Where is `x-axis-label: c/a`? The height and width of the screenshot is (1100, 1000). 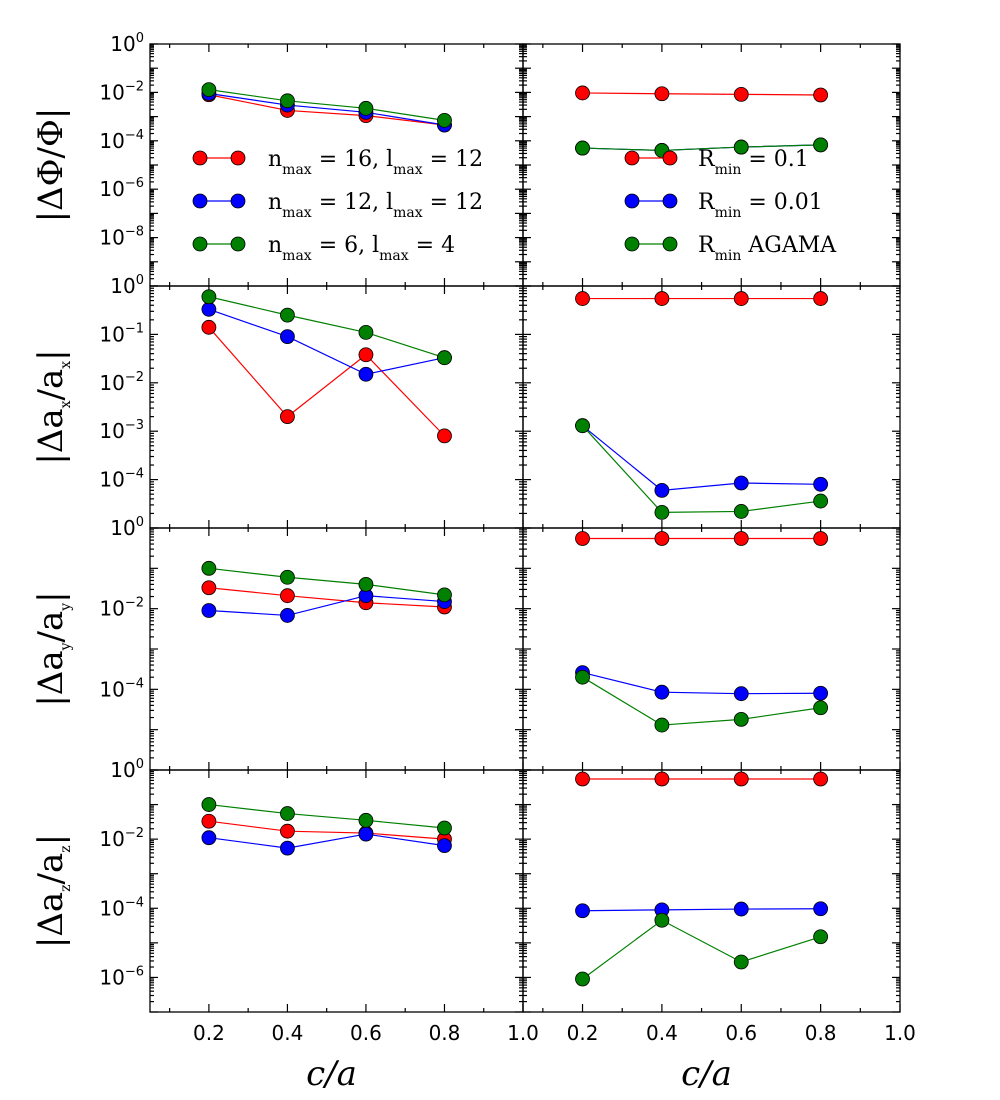
x-axis-label: c/a is located at coordinates (706, 1074).